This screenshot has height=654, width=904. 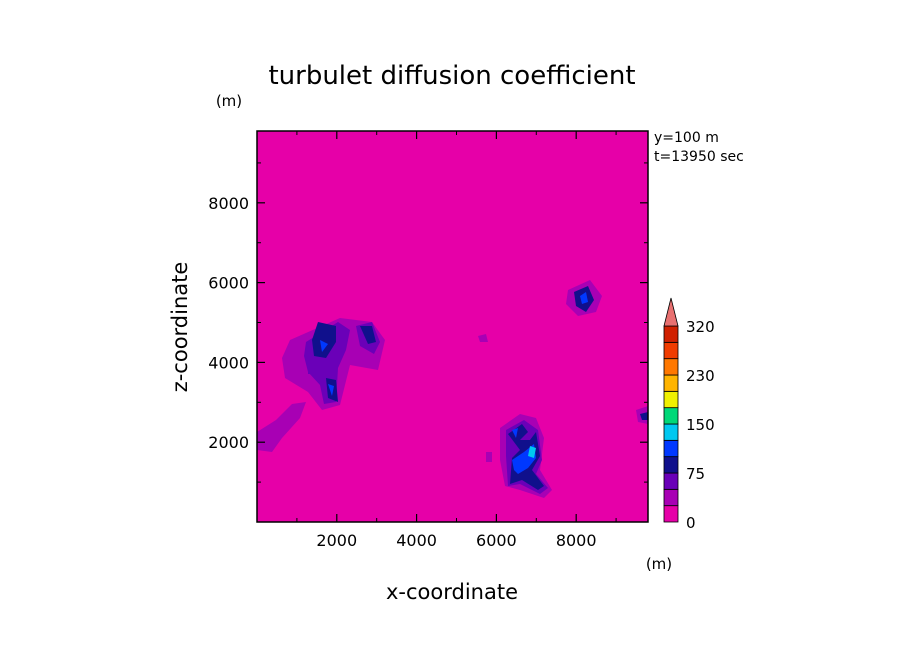 What do you see at coordinates (700, 376) in the screenshot?
I see `colorbar-tick-label: 230` at bounding box center [700, 376].